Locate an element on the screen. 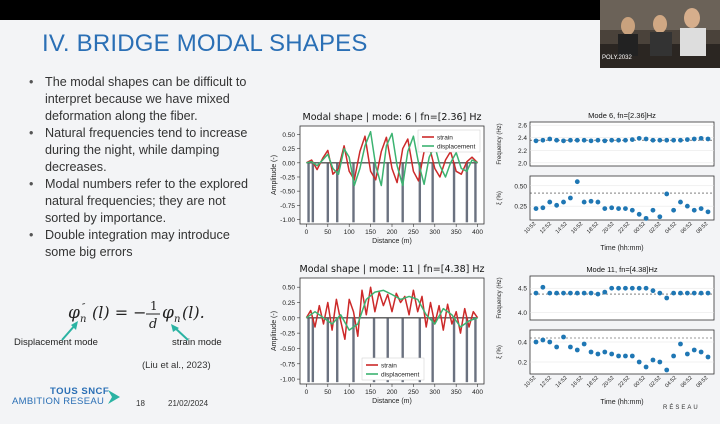 The height and width of the screenshot is (424, 720). webcam-video-feed: POLY.2032 is located at coordinates (660, 34).